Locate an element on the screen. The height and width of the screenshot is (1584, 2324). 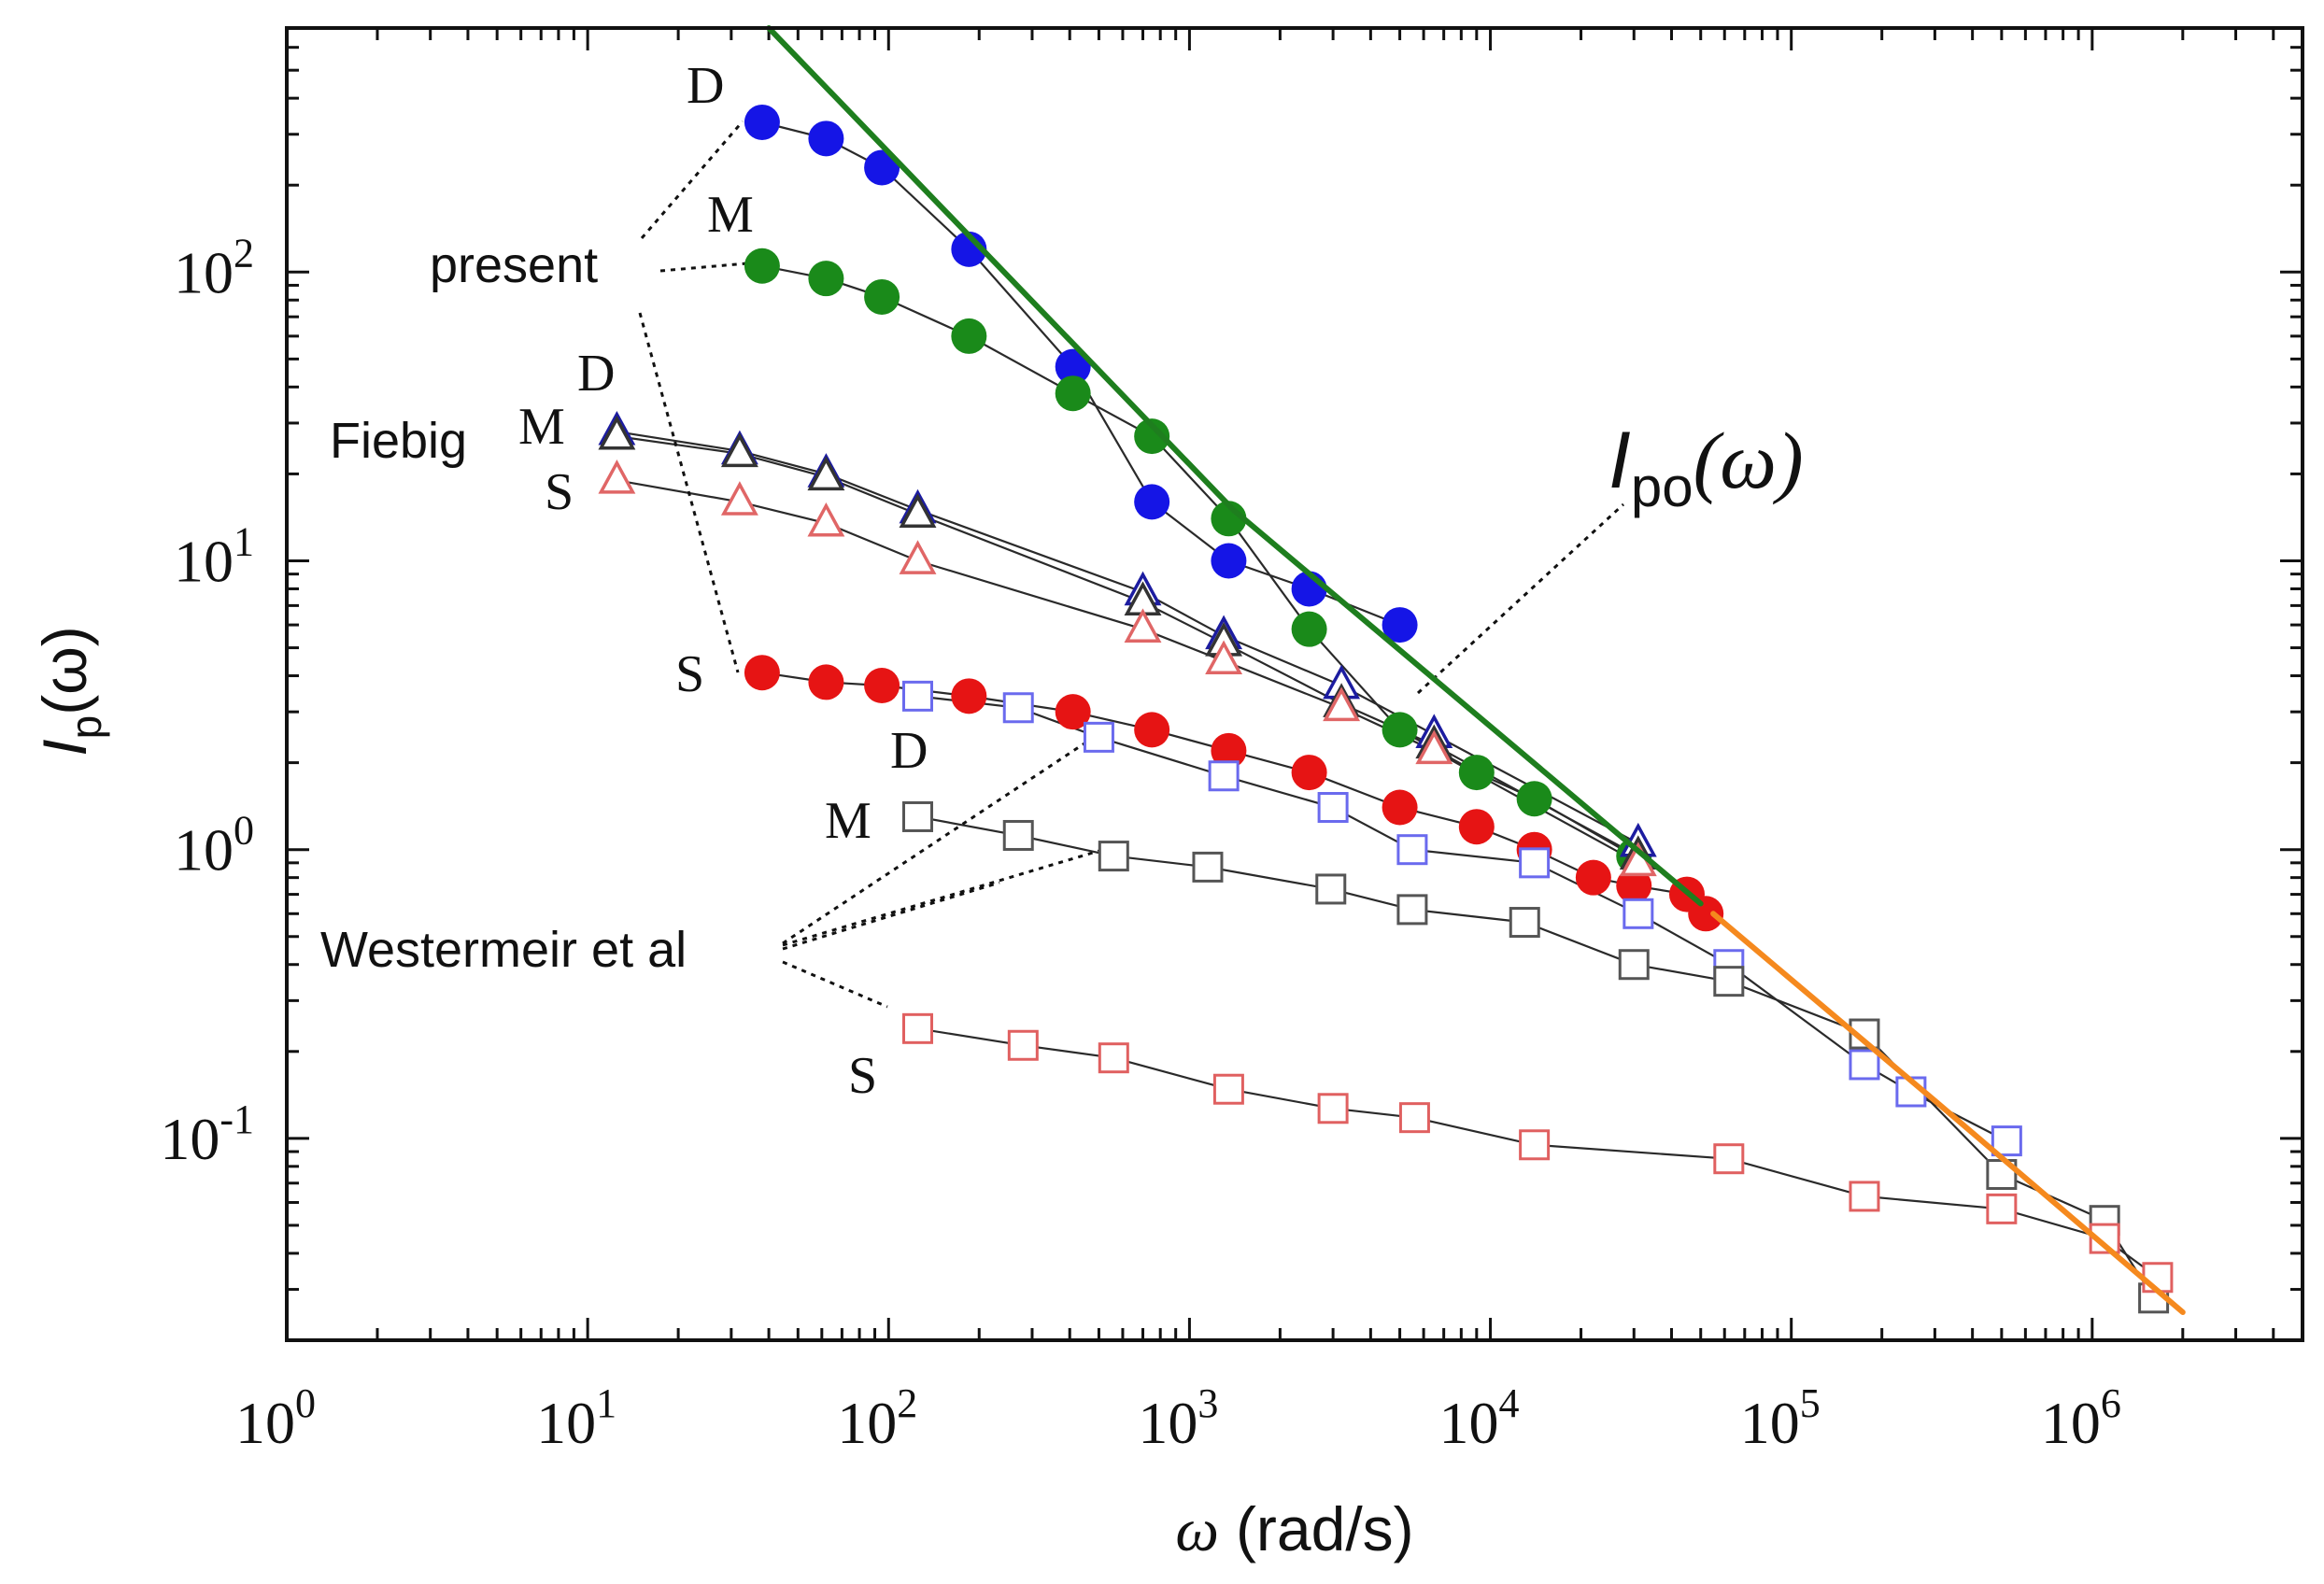
y-tick-label: 10⁰ is located at coordinates (214, 846).